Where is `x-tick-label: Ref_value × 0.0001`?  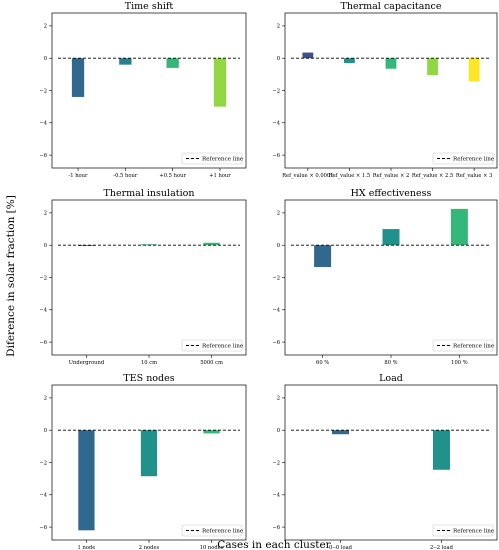
x-tick-label: Ref_value × 0.0001 is located at coordinates (307, 176).